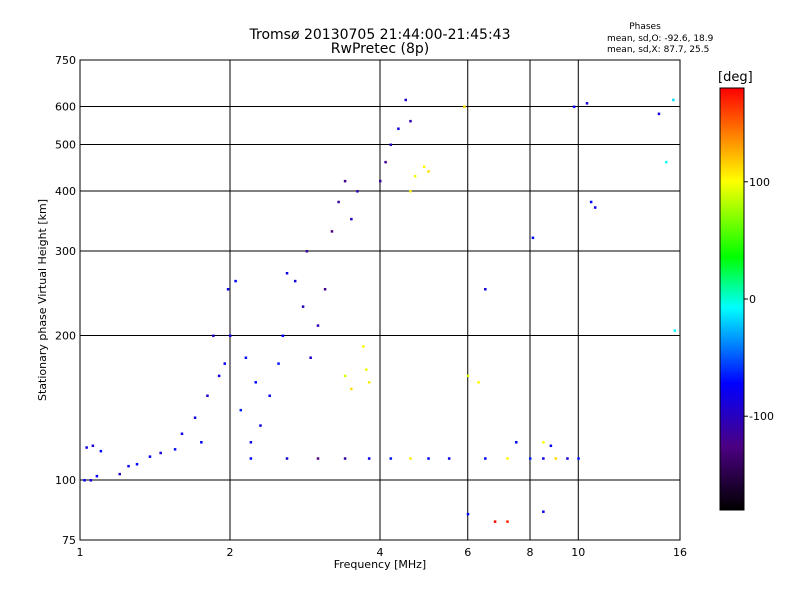  Describe the element at coordinates (65, 336) in the screenshot. I see `y-tick-label: 200` at that location.